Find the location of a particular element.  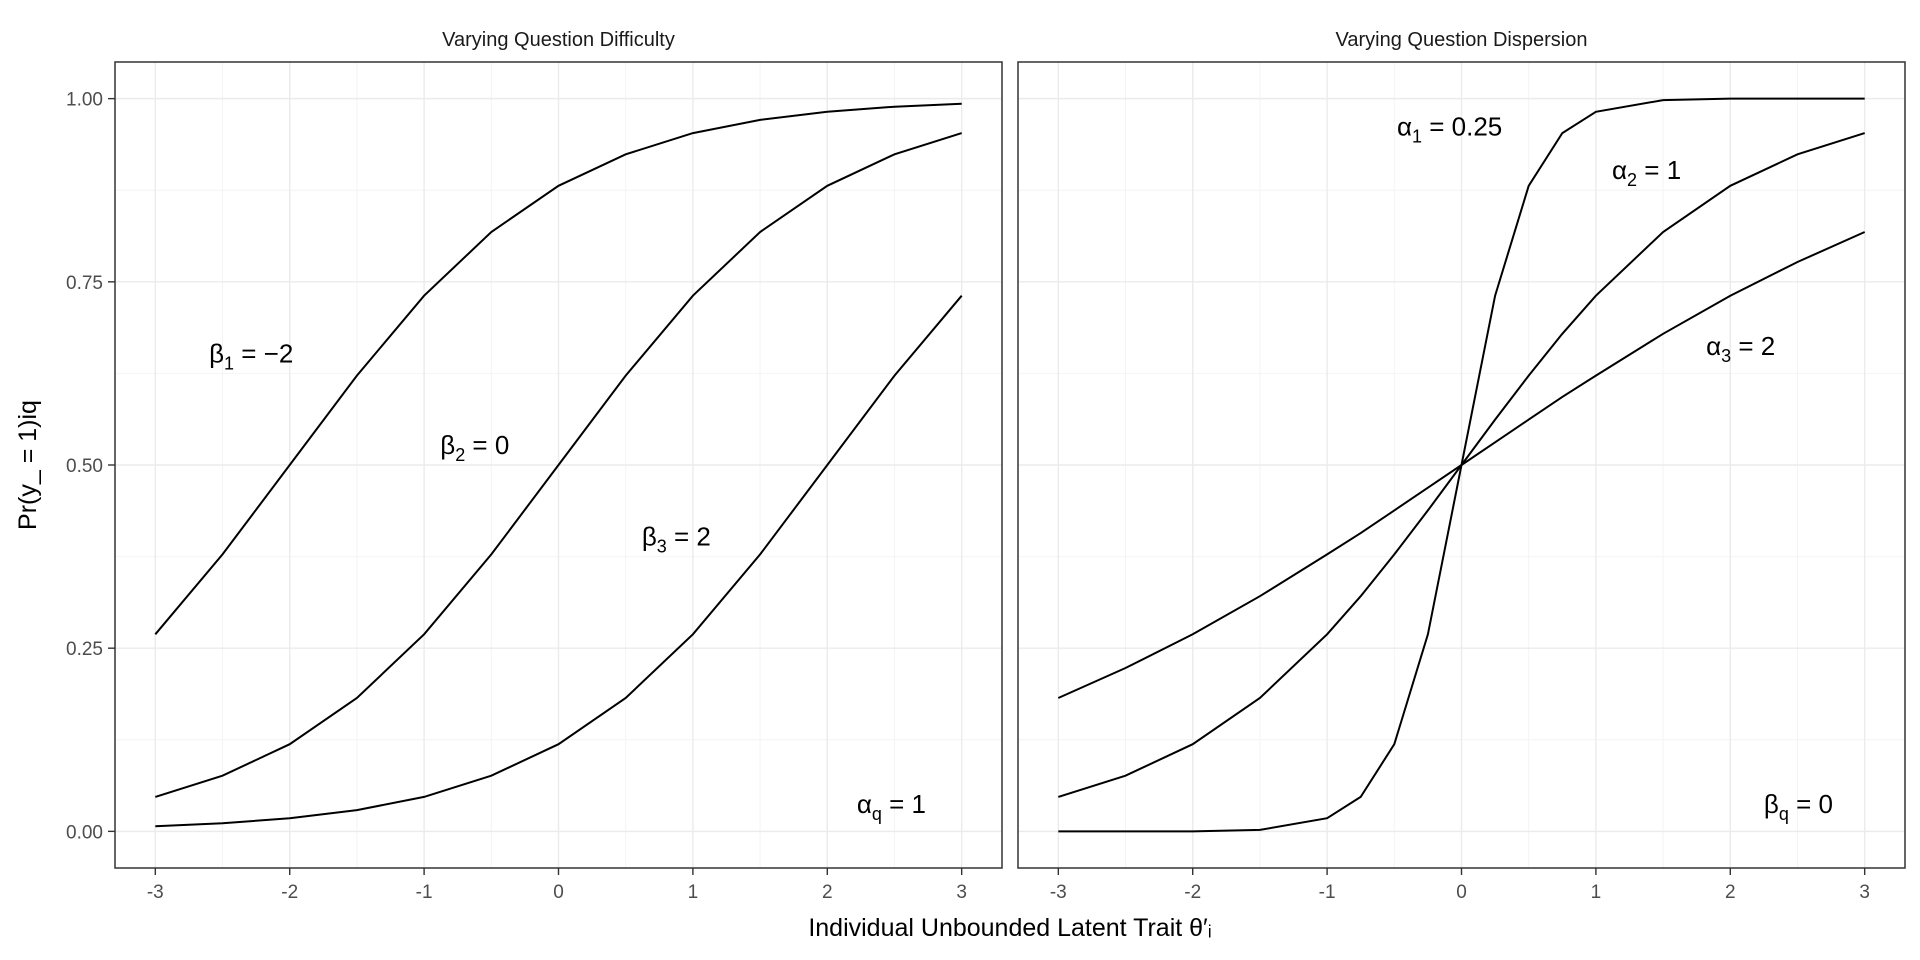

curve-annotation: β1 = −2 is located at coordinates (251, 355).